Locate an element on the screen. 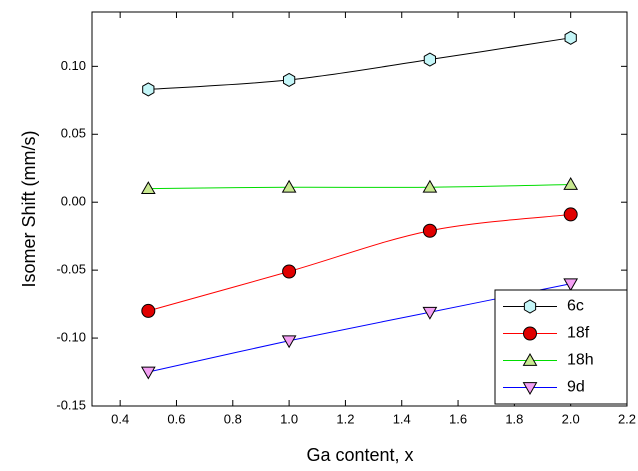  x-tick-label: 1.0 is located at coordinates (289, 418).